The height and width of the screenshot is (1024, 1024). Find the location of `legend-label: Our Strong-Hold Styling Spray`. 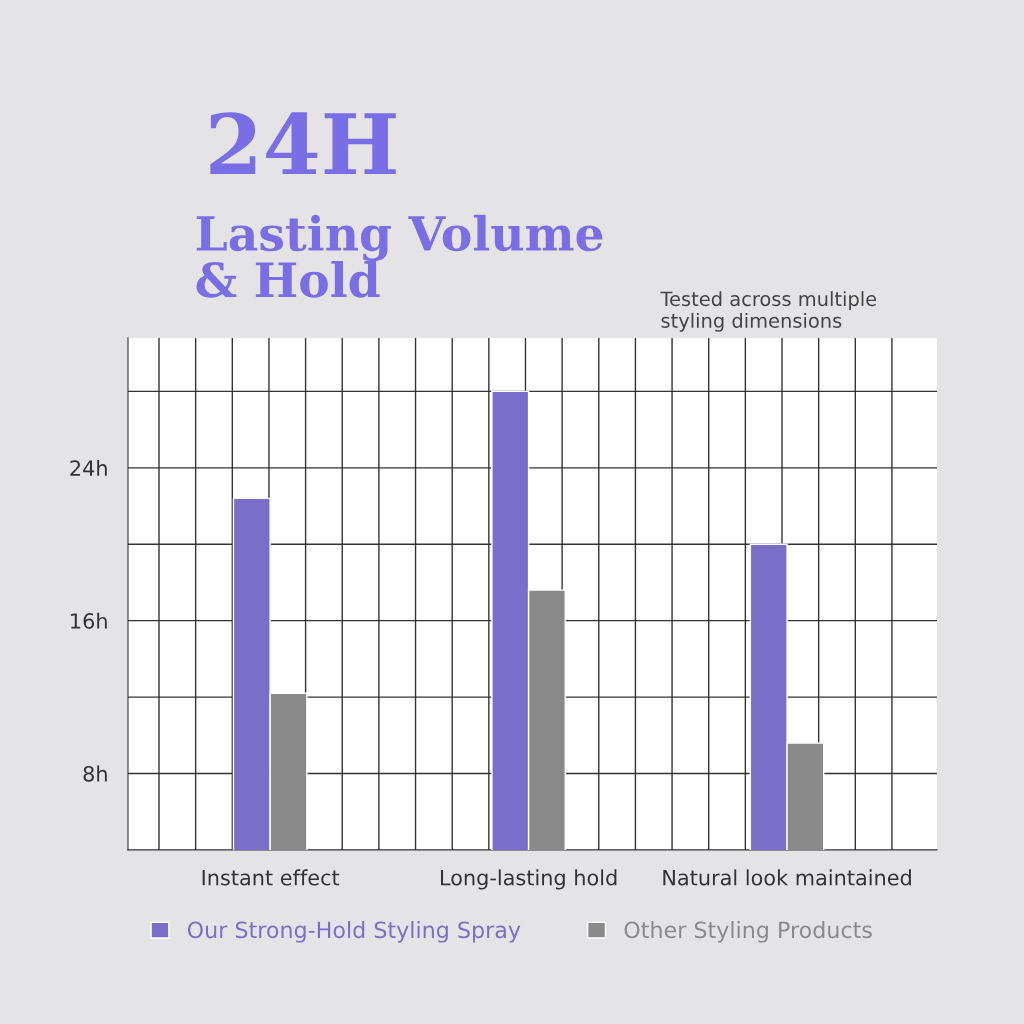

legend-label: Our Strong-Hold Styling Spray is located at coordinates (354, 932).